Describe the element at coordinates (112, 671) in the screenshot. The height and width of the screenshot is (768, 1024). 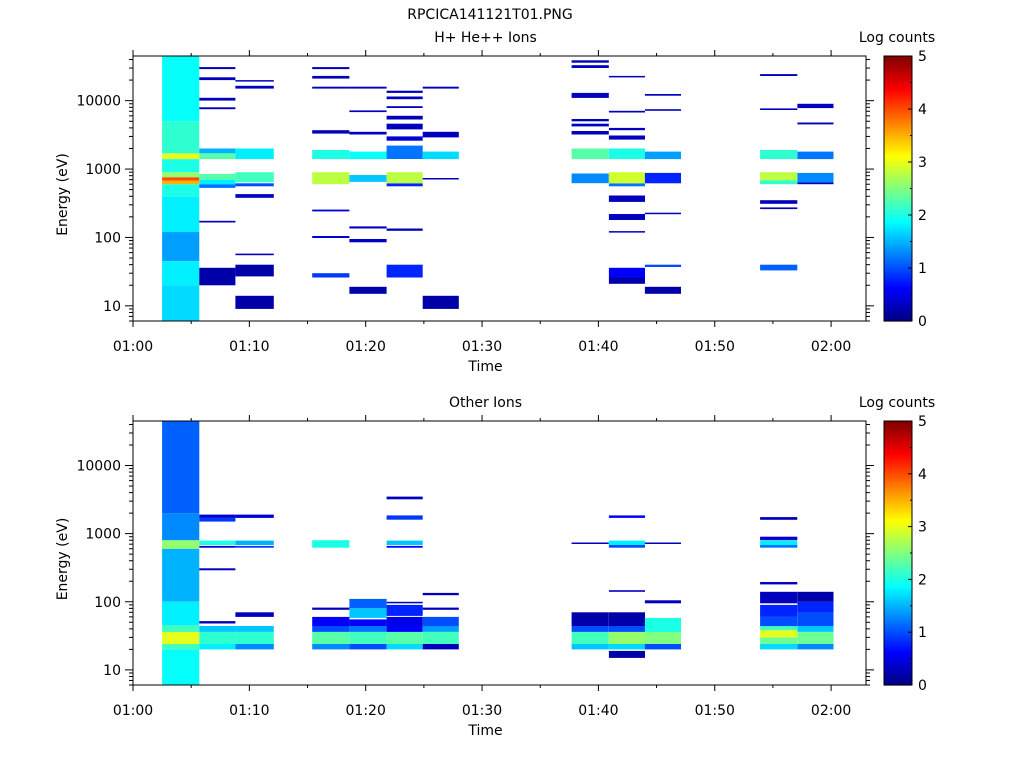
I see `y-tick-label: 10` at that location.